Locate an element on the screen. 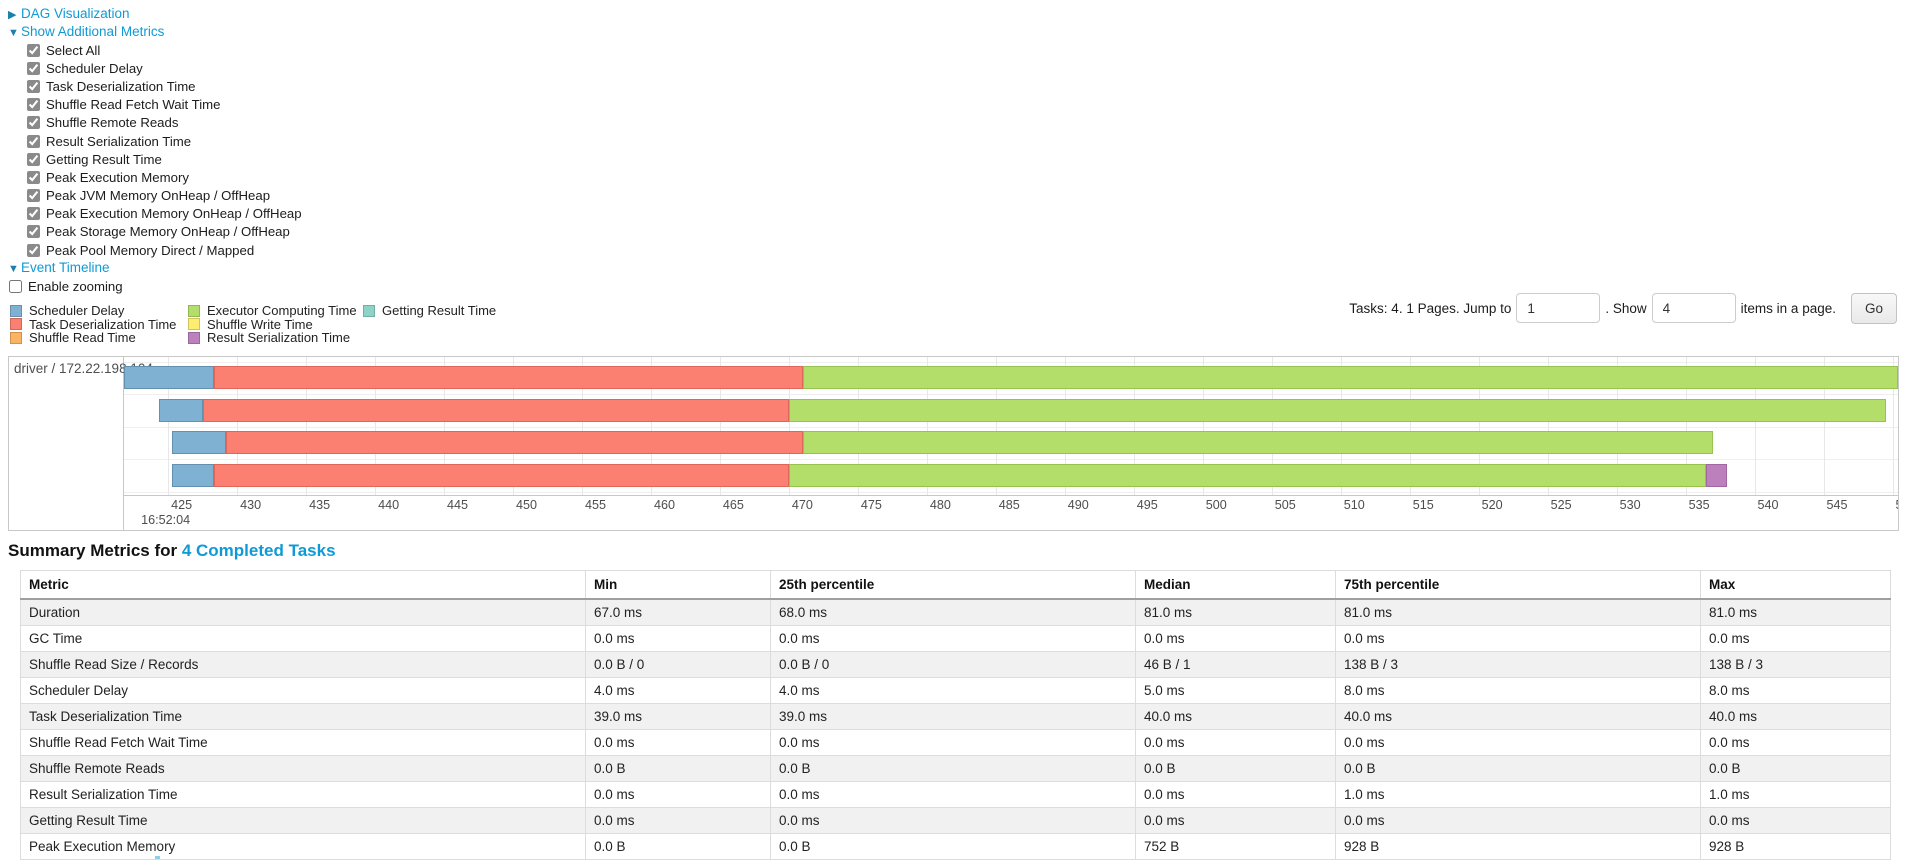 The width and height of the screenshot is (1907, 865). timeline-task-1-segment-task-deserialization-time is located at coordinates (508, 377).